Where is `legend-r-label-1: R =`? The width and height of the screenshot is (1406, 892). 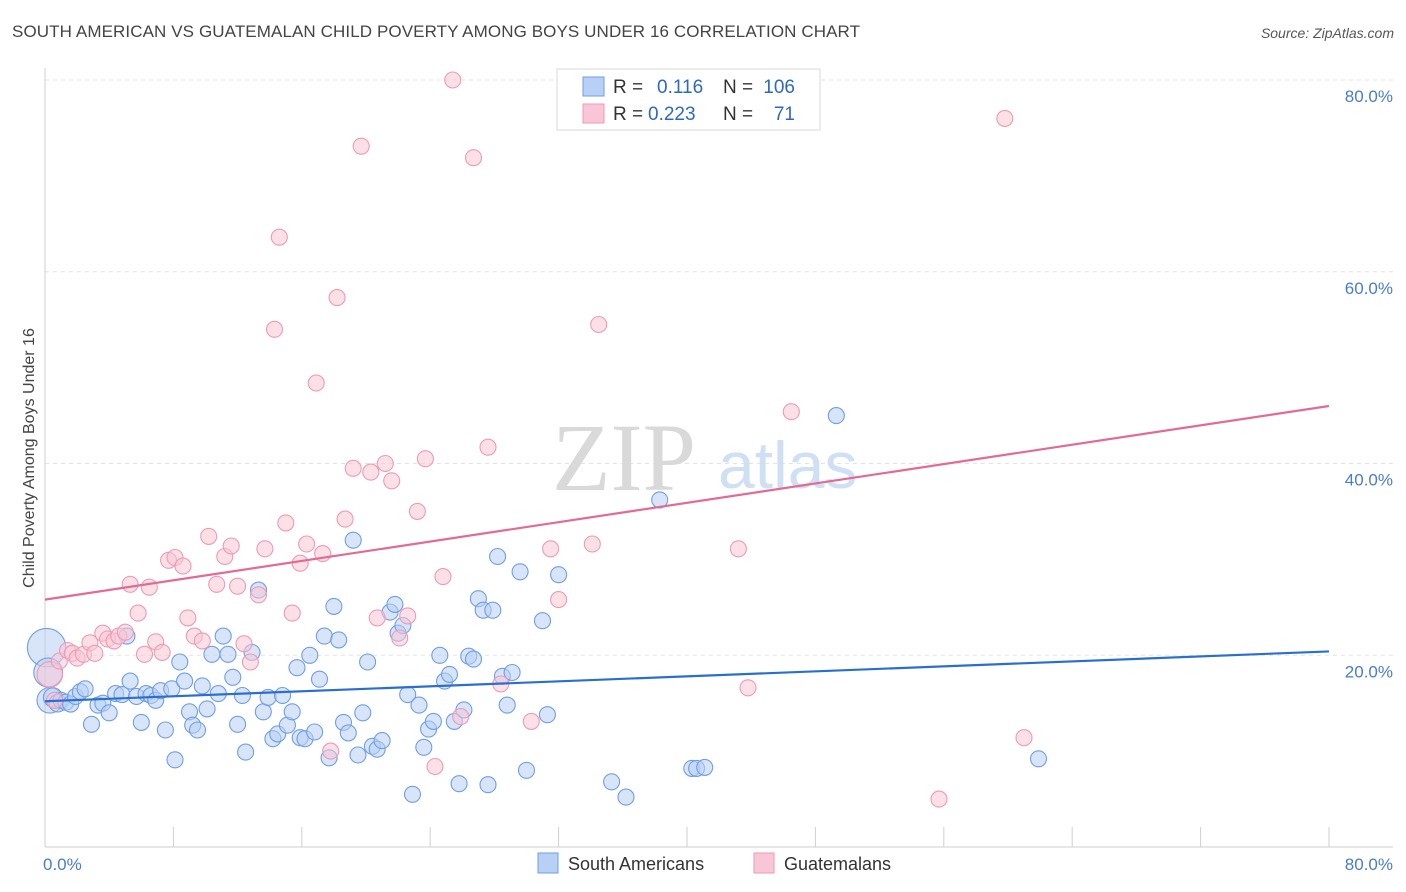
legend-r-label-1: R = is located at coordinates (628, 87).